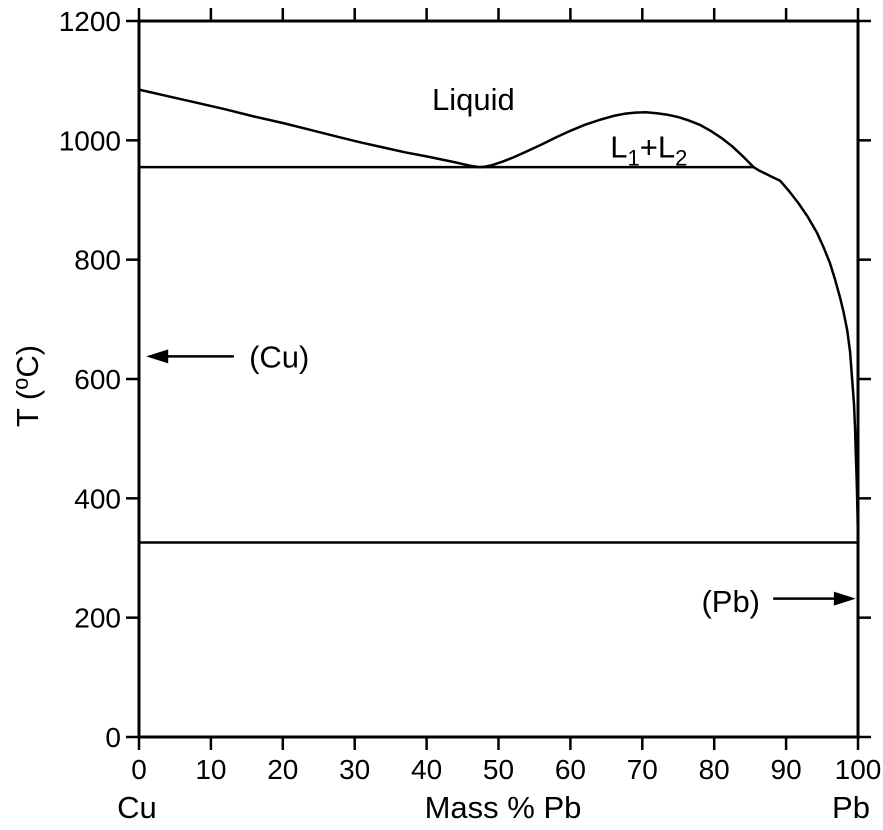  Describe the element at coordinates (473, 99) in the screenshot. I see `liquid-region-label: Liquid` at that location.